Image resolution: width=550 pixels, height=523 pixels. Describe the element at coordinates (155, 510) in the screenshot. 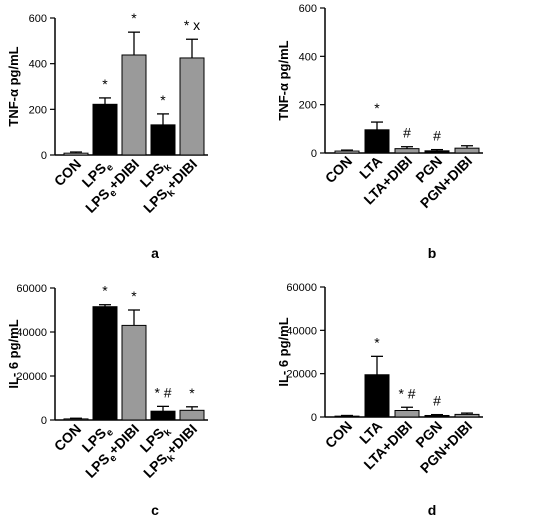

I see `panel-label: c` at that location.